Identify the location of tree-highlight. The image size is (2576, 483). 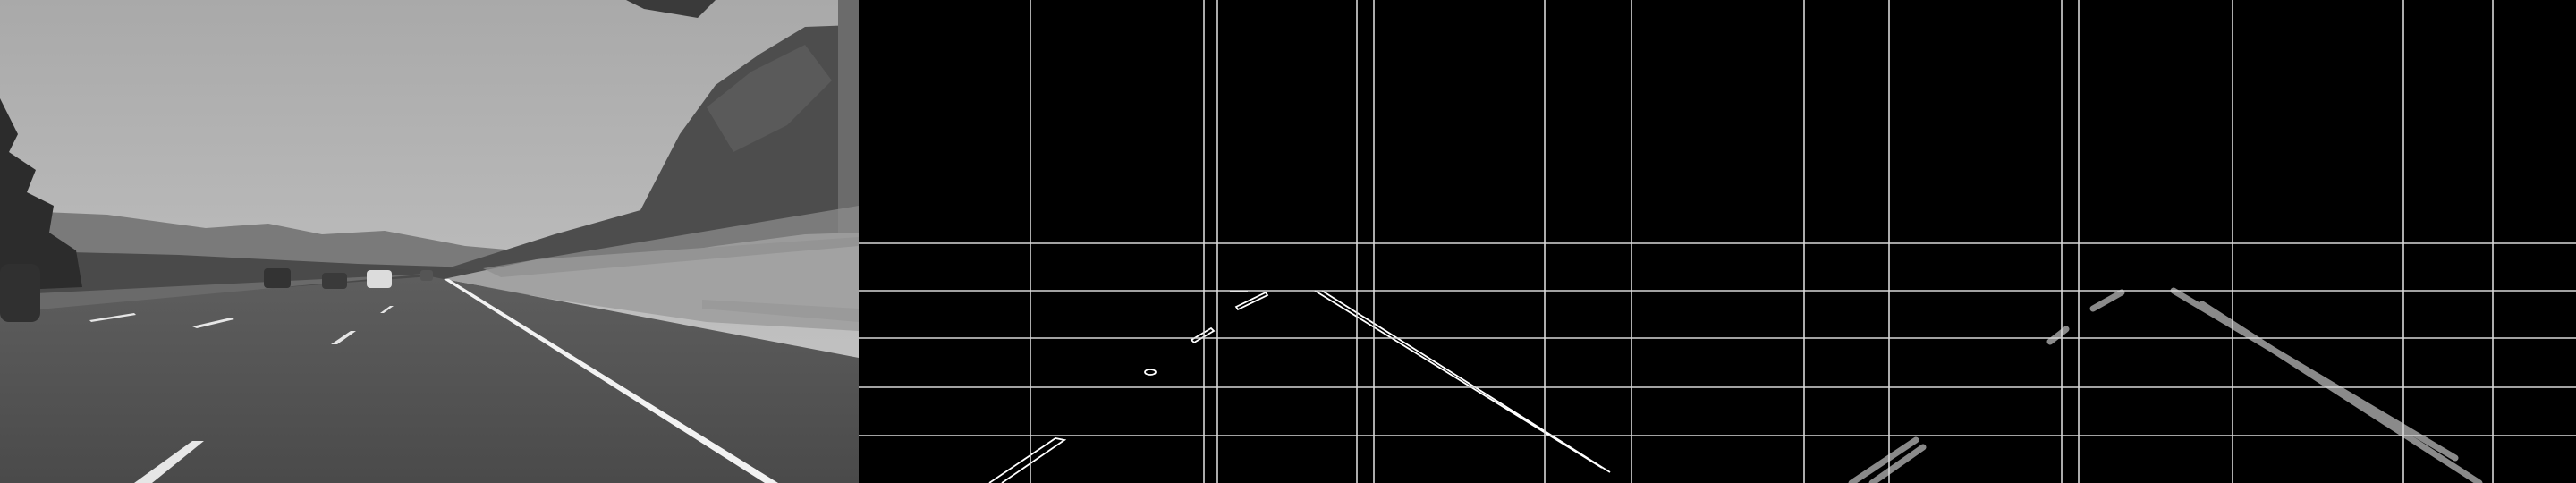
(769, 98).